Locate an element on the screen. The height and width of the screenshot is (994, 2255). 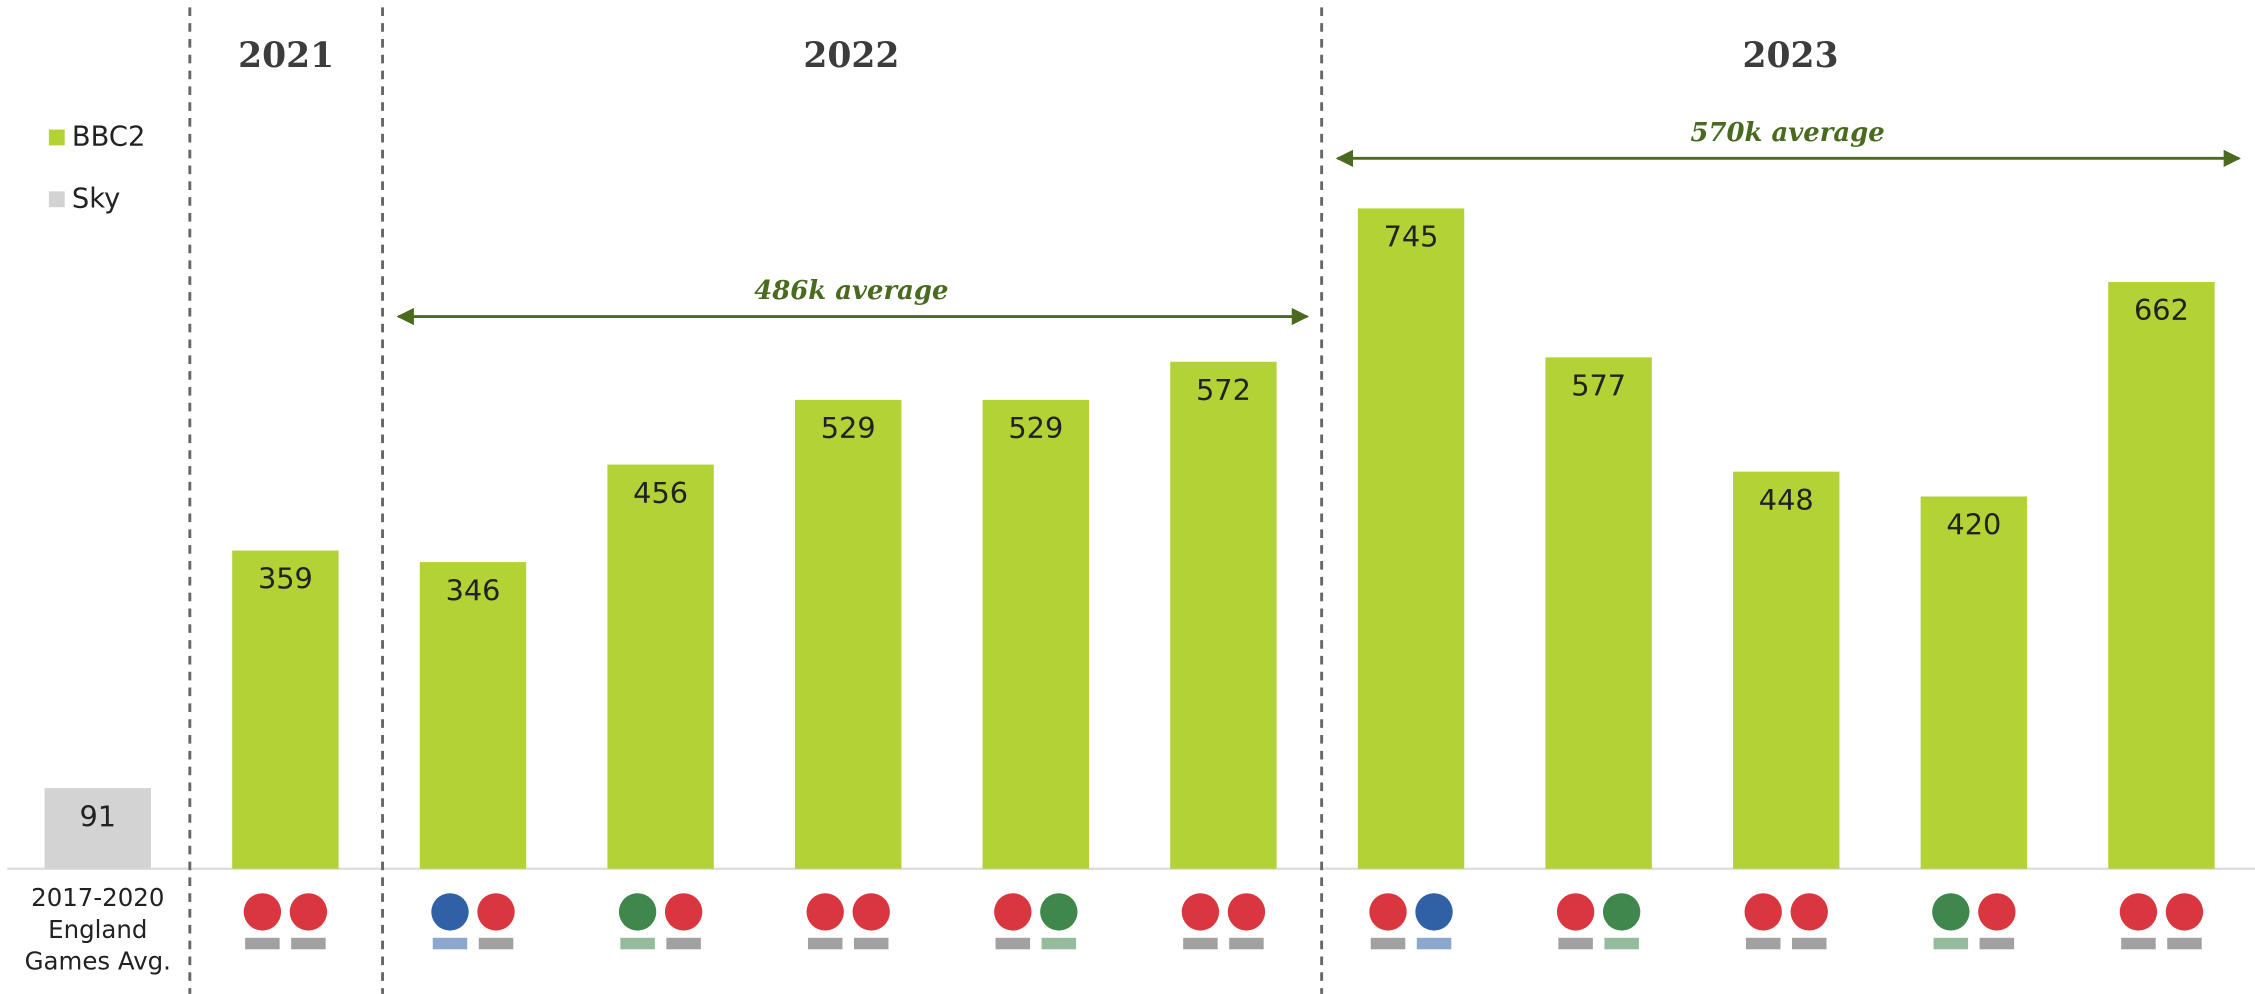
data-label: 359 is located at coordinates (285, 579).